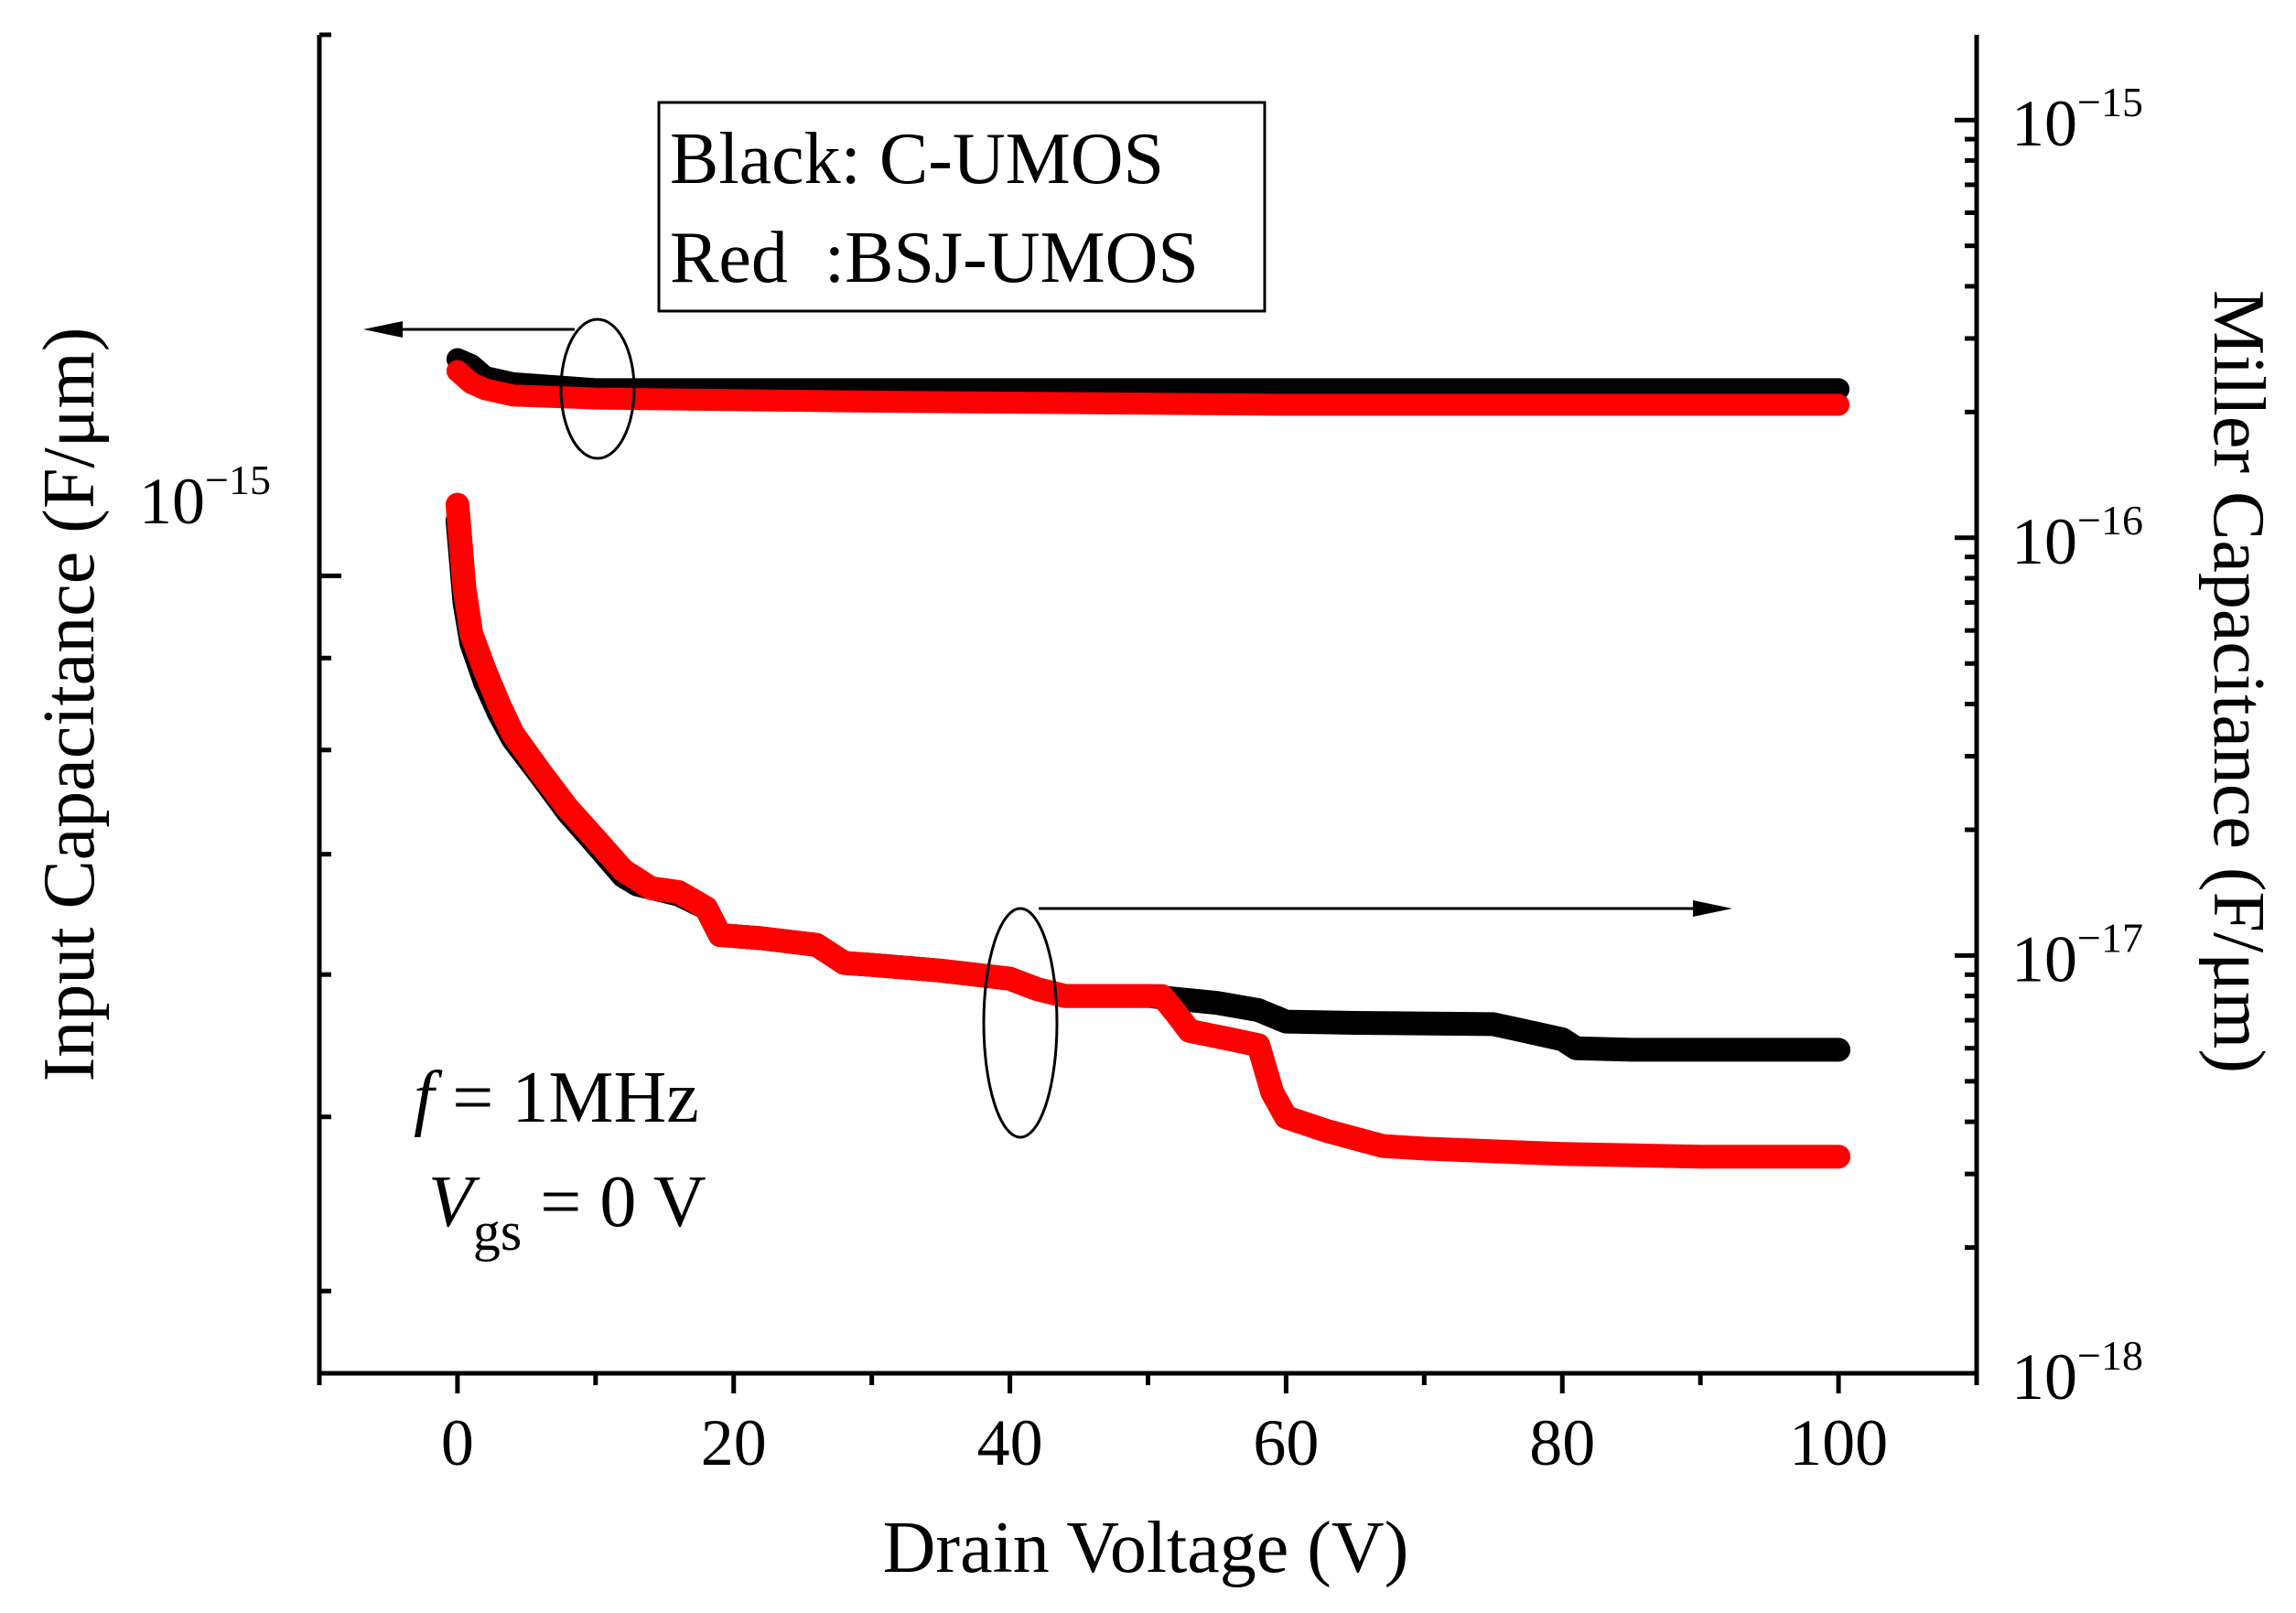  Describe the element at coordinates (458, 1442) in the screenshot. I see `x-tick-label: 0` at that location.